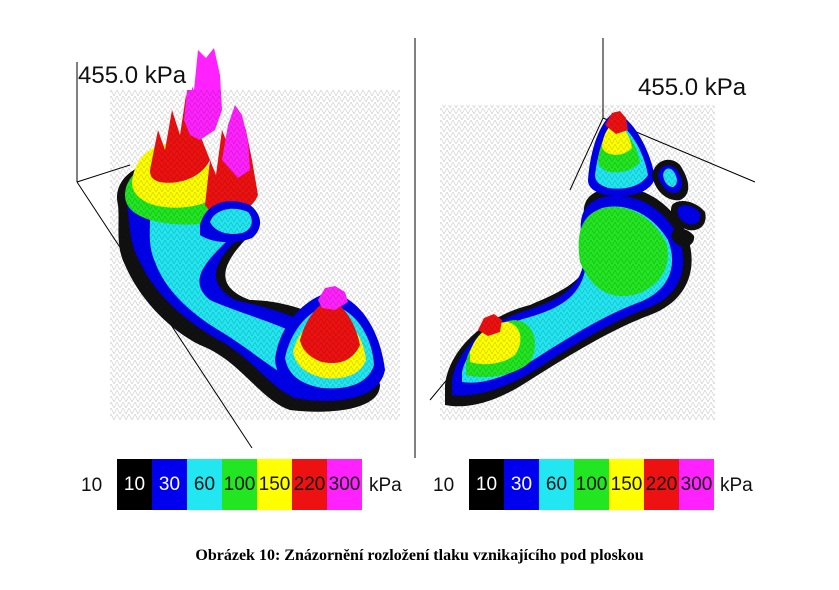  I want to click on right-colorbar: 10 30 60 100 150 220 300, so click(591, 484).